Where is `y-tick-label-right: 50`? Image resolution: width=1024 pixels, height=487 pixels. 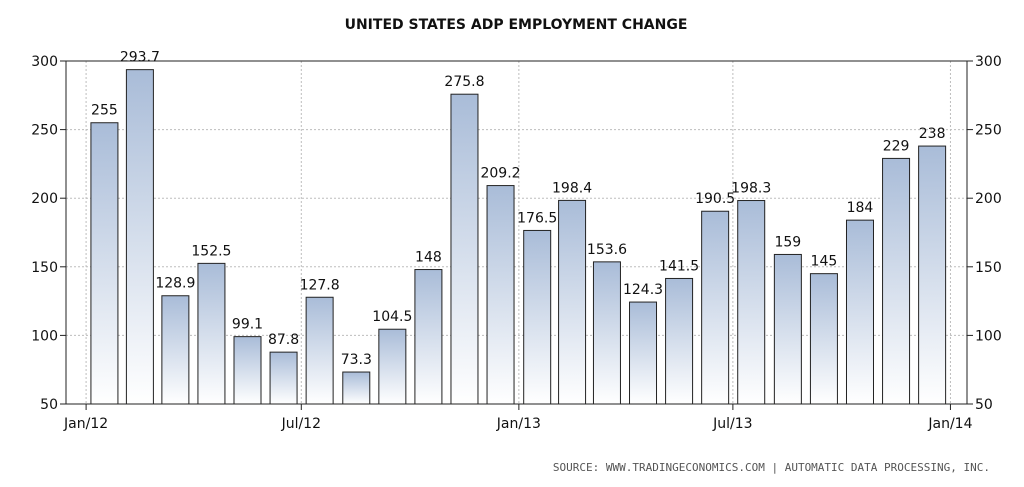 y-tick-label-right: 50 is located at coordinates (984, 405).